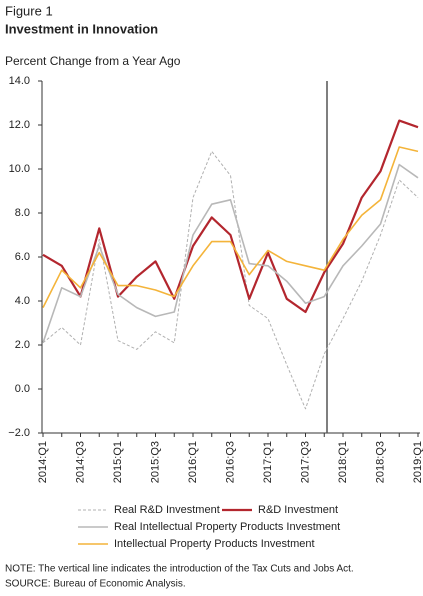 The height and width of the screenshot is (596, 423). I want to click on x-tick-label: 2019:Q1, so click(417, 462).